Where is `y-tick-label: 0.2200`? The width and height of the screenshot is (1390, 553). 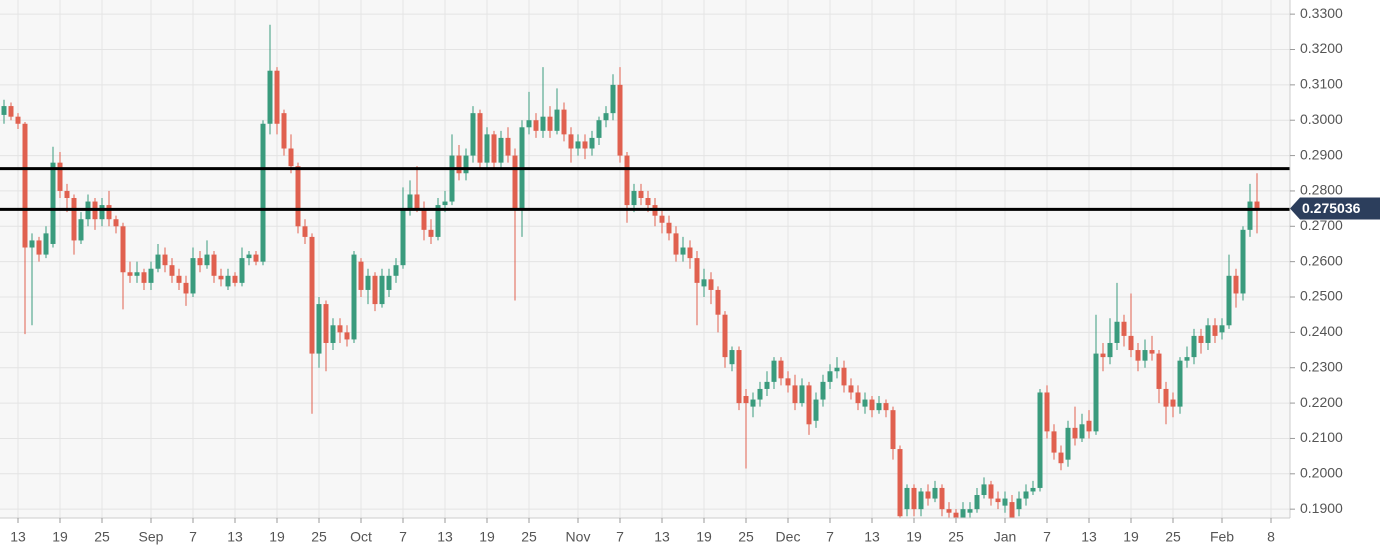
y-tick-label: 0.2200 is located at coordinates (1321, 402).